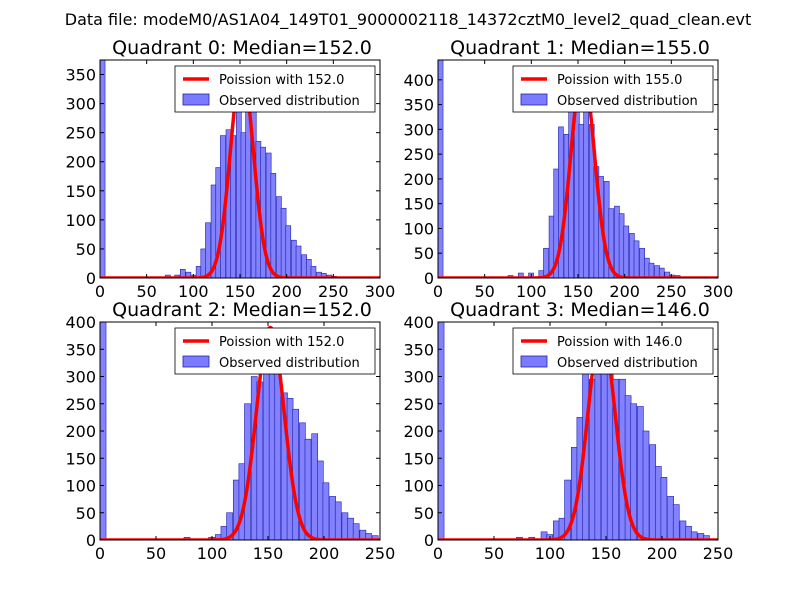 This screenshot has width=800, height=600. I want to click on legend-line-label: Poission with 152.0, so click(281, 342).